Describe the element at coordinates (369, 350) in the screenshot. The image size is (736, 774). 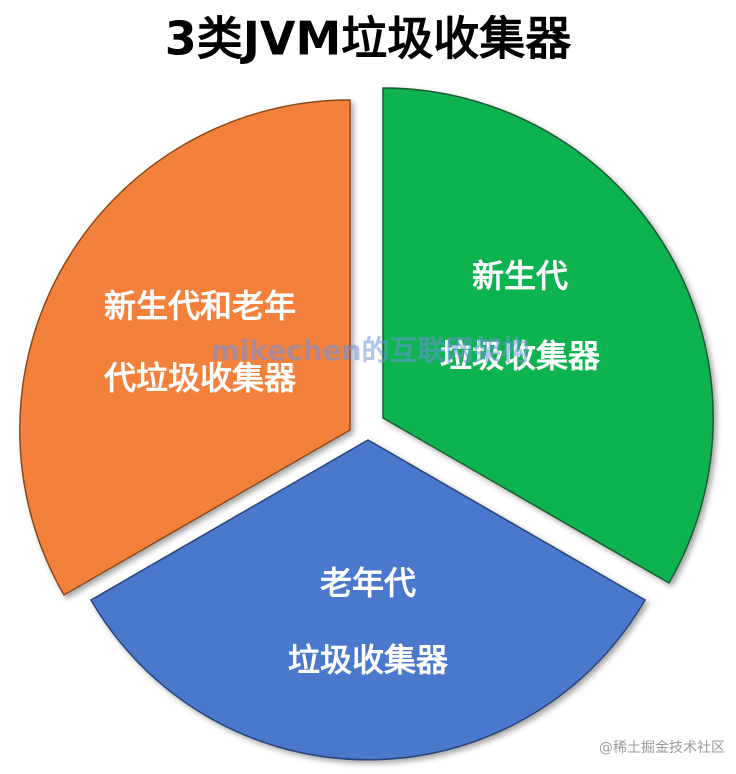
I see `watermark: mikechen的互联网架构` at that location.